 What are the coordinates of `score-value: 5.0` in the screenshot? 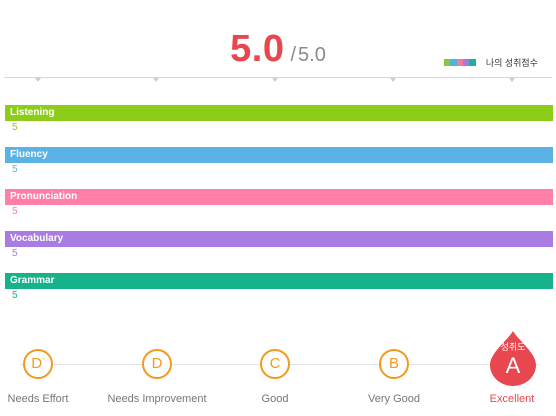 It's located at (257, 49).